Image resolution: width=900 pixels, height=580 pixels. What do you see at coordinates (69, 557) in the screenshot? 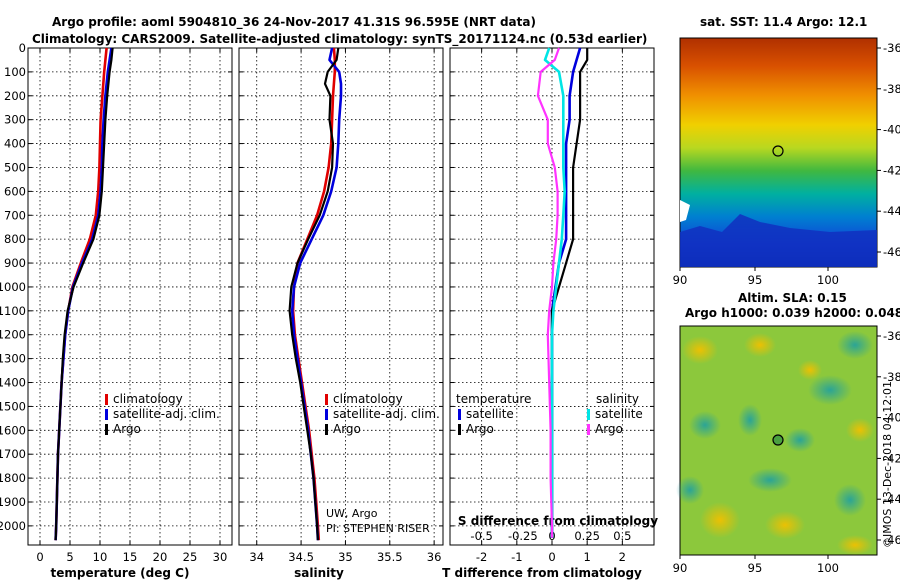
I see `x-tick-label-temperature: 5` at bounding box center [69, 557].